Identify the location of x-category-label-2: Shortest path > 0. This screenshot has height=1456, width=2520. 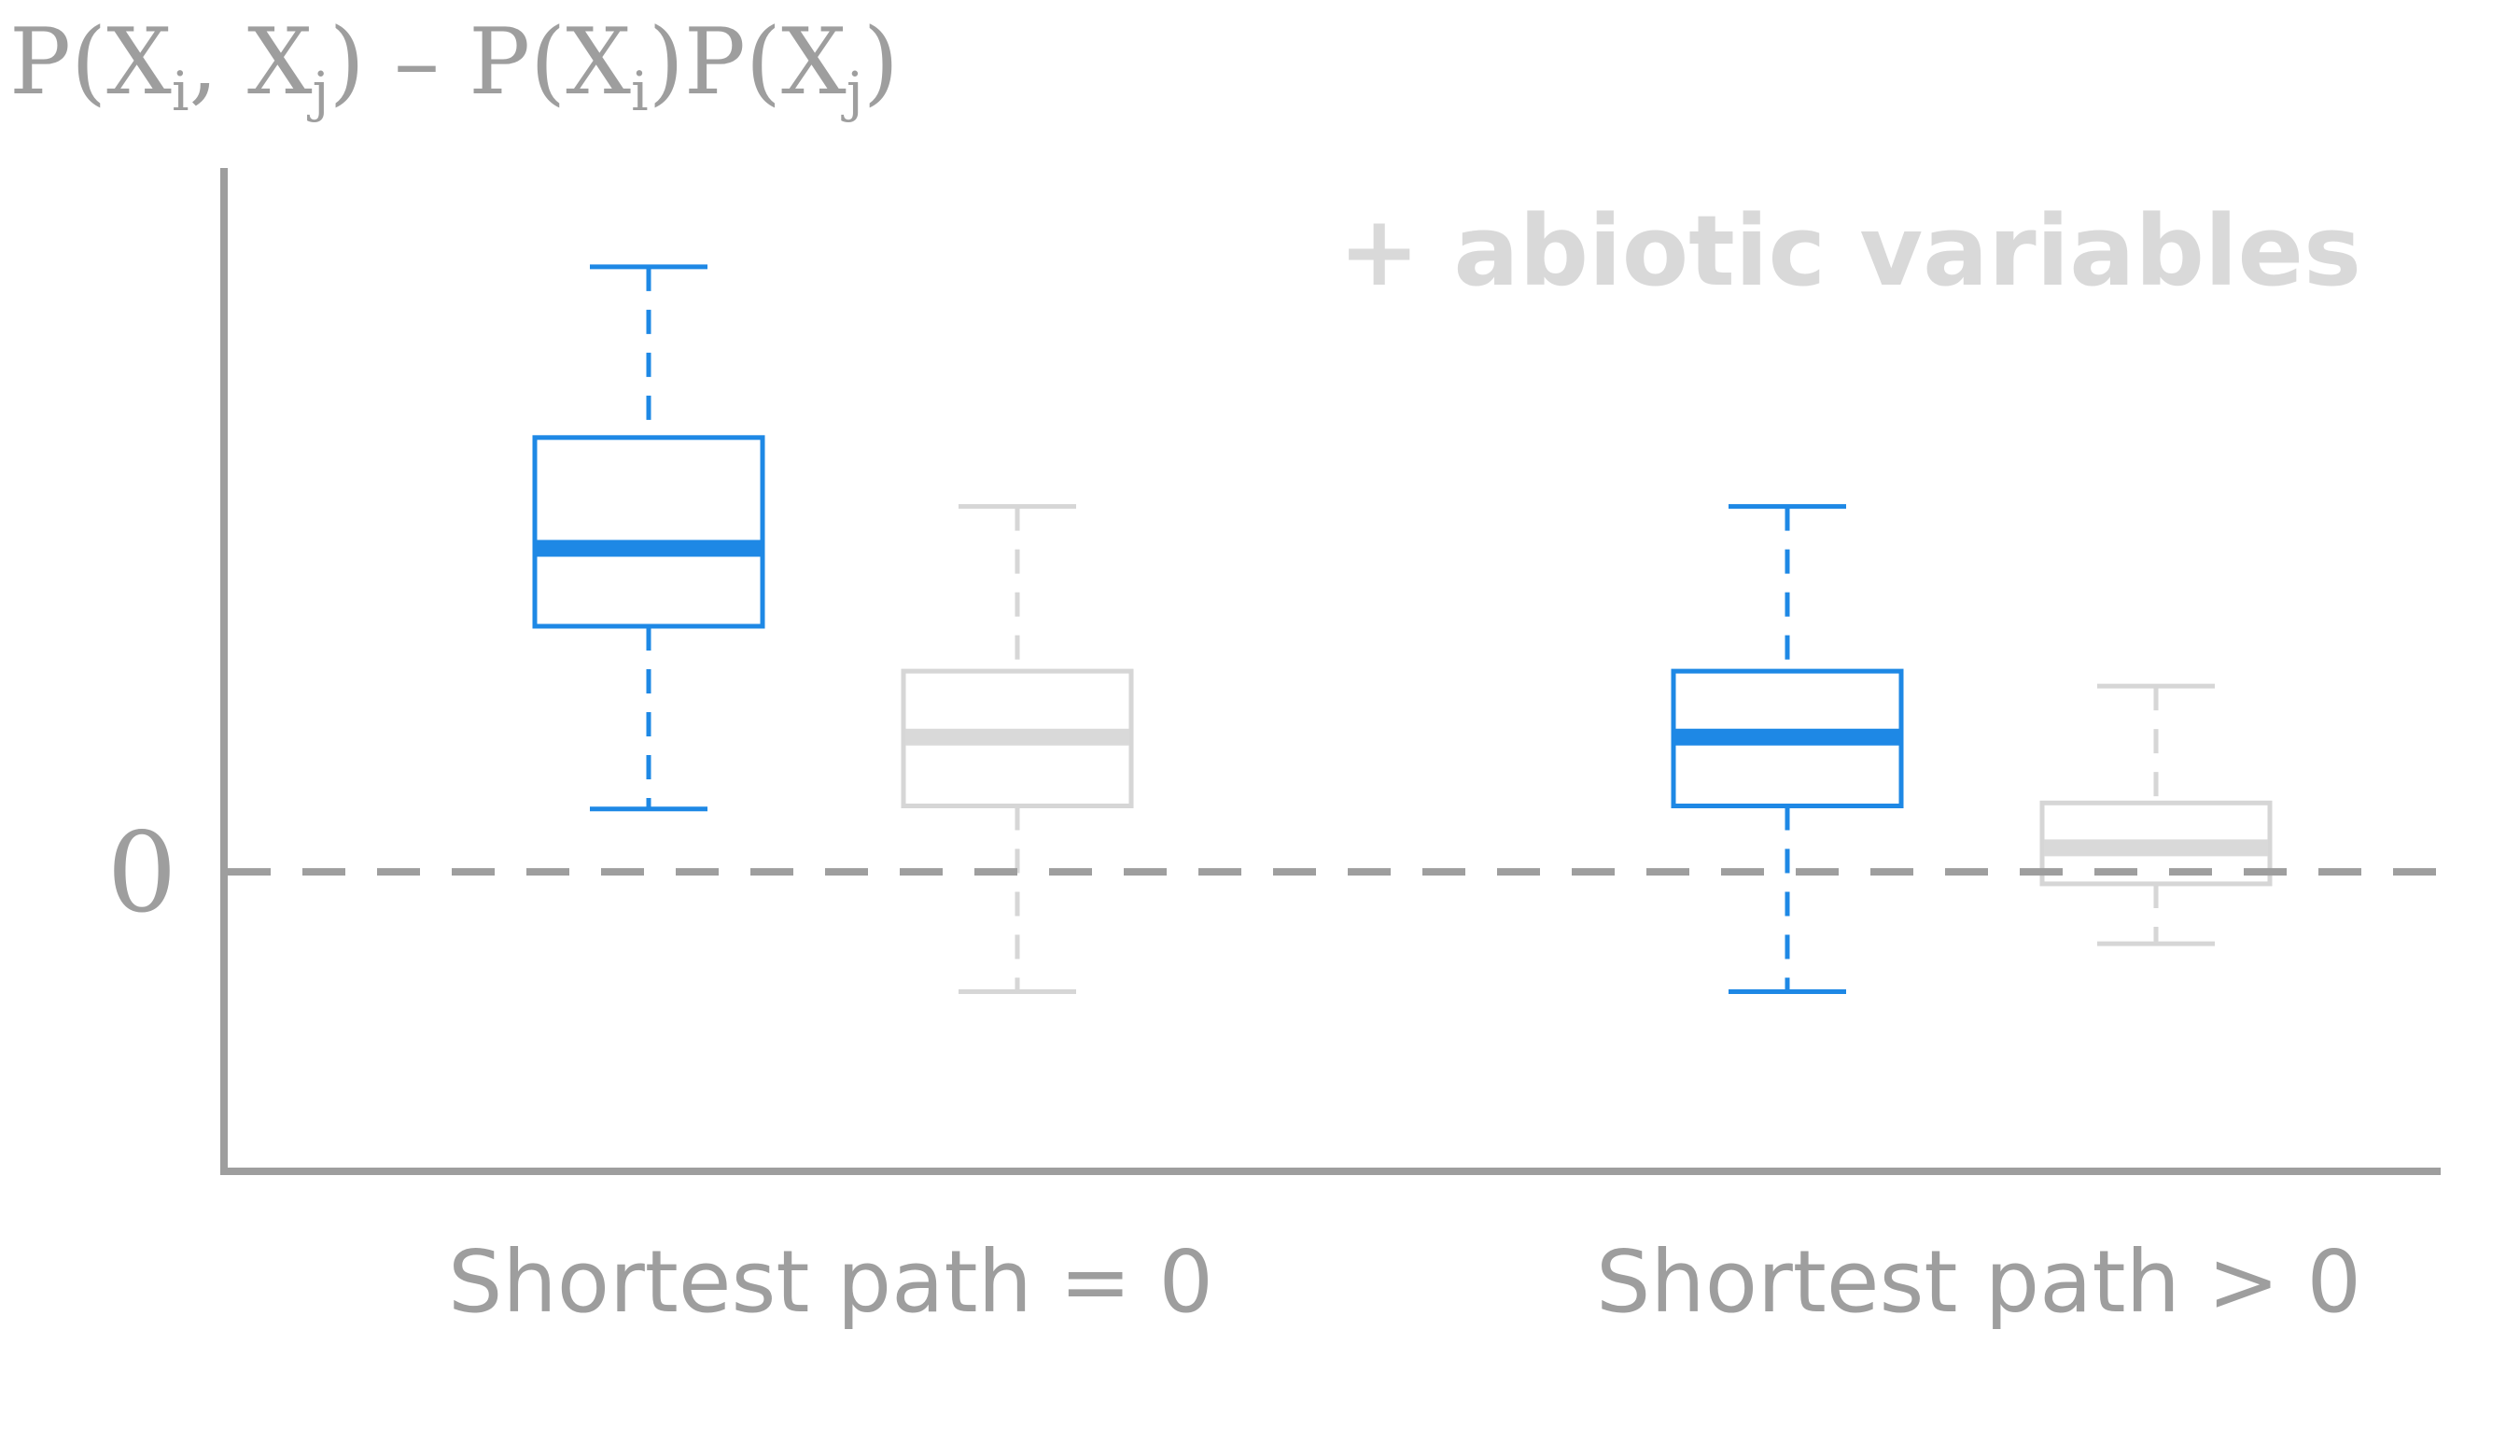
(1978, 1282).